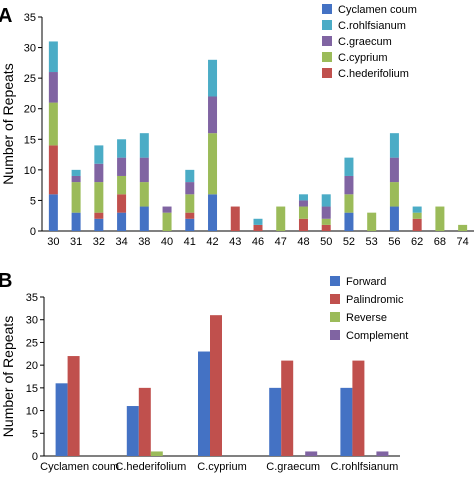 This screenshot has height=479, width=474. I want to click on x-tick-label: 42, so click(212, 242).